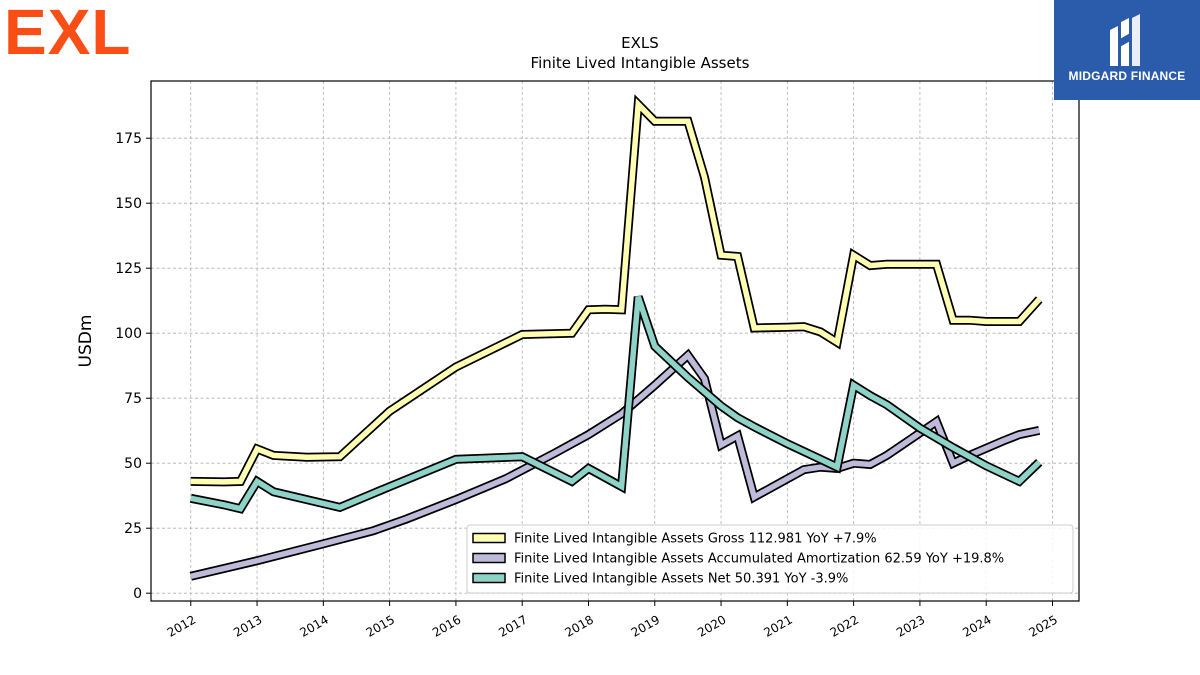 Image resolution: width=1200 pixels, height=675 pixels. Describe the element at coordinates (133, 464) in the screenshot. I see `y-tick-label: 50` at that location.